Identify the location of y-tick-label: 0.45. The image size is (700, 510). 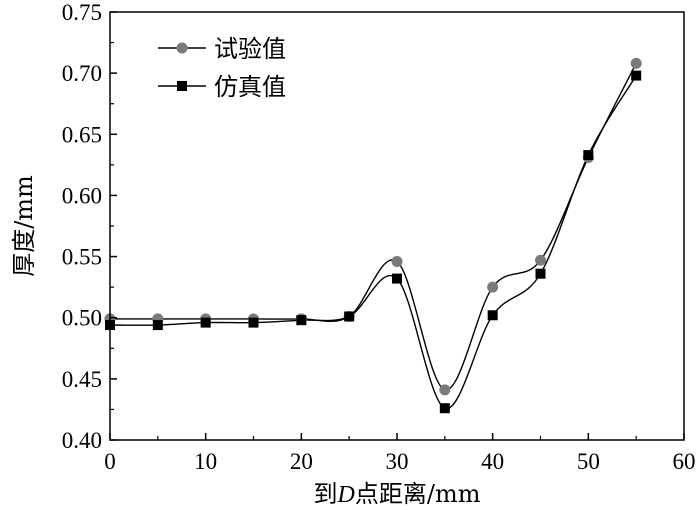
(82, 379).